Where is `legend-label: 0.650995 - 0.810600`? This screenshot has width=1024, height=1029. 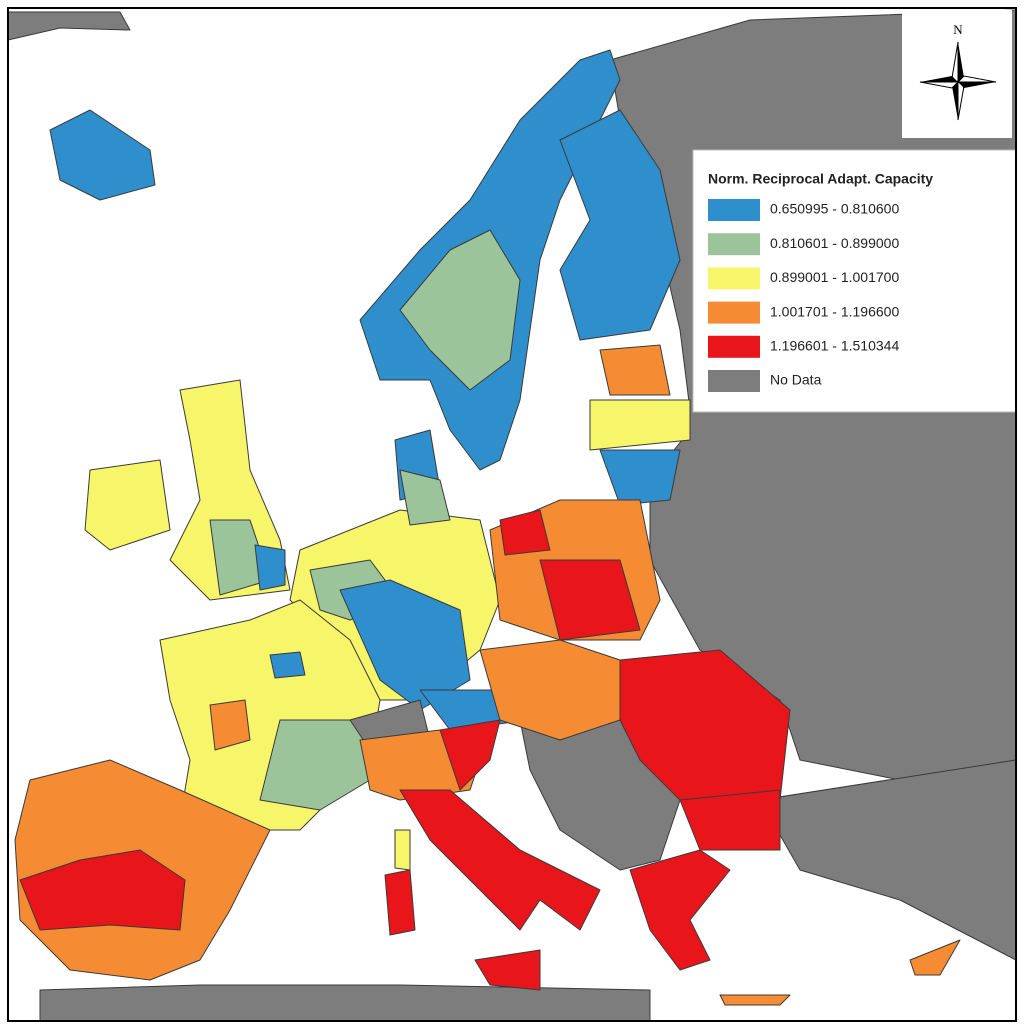 legend-label: 0.650995 - 0.810600 is located at coordinates (834, 209).